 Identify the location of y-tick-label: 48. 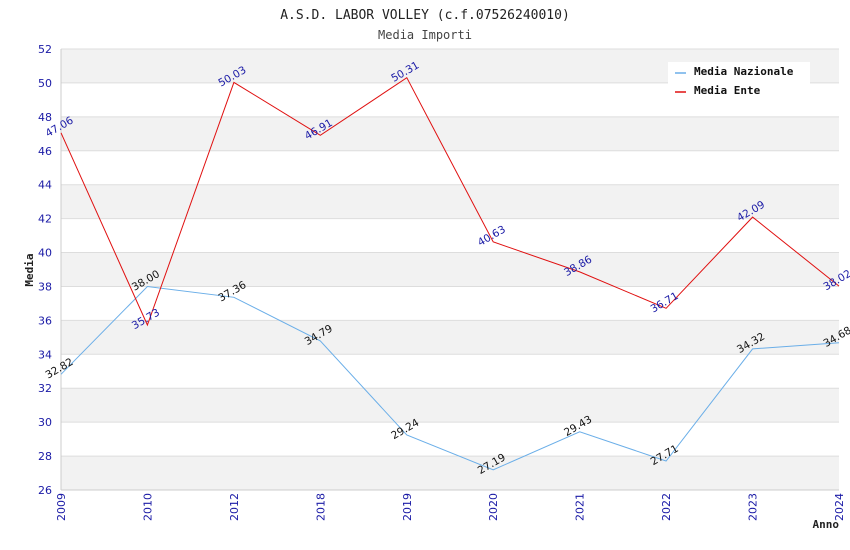
(45, 117).